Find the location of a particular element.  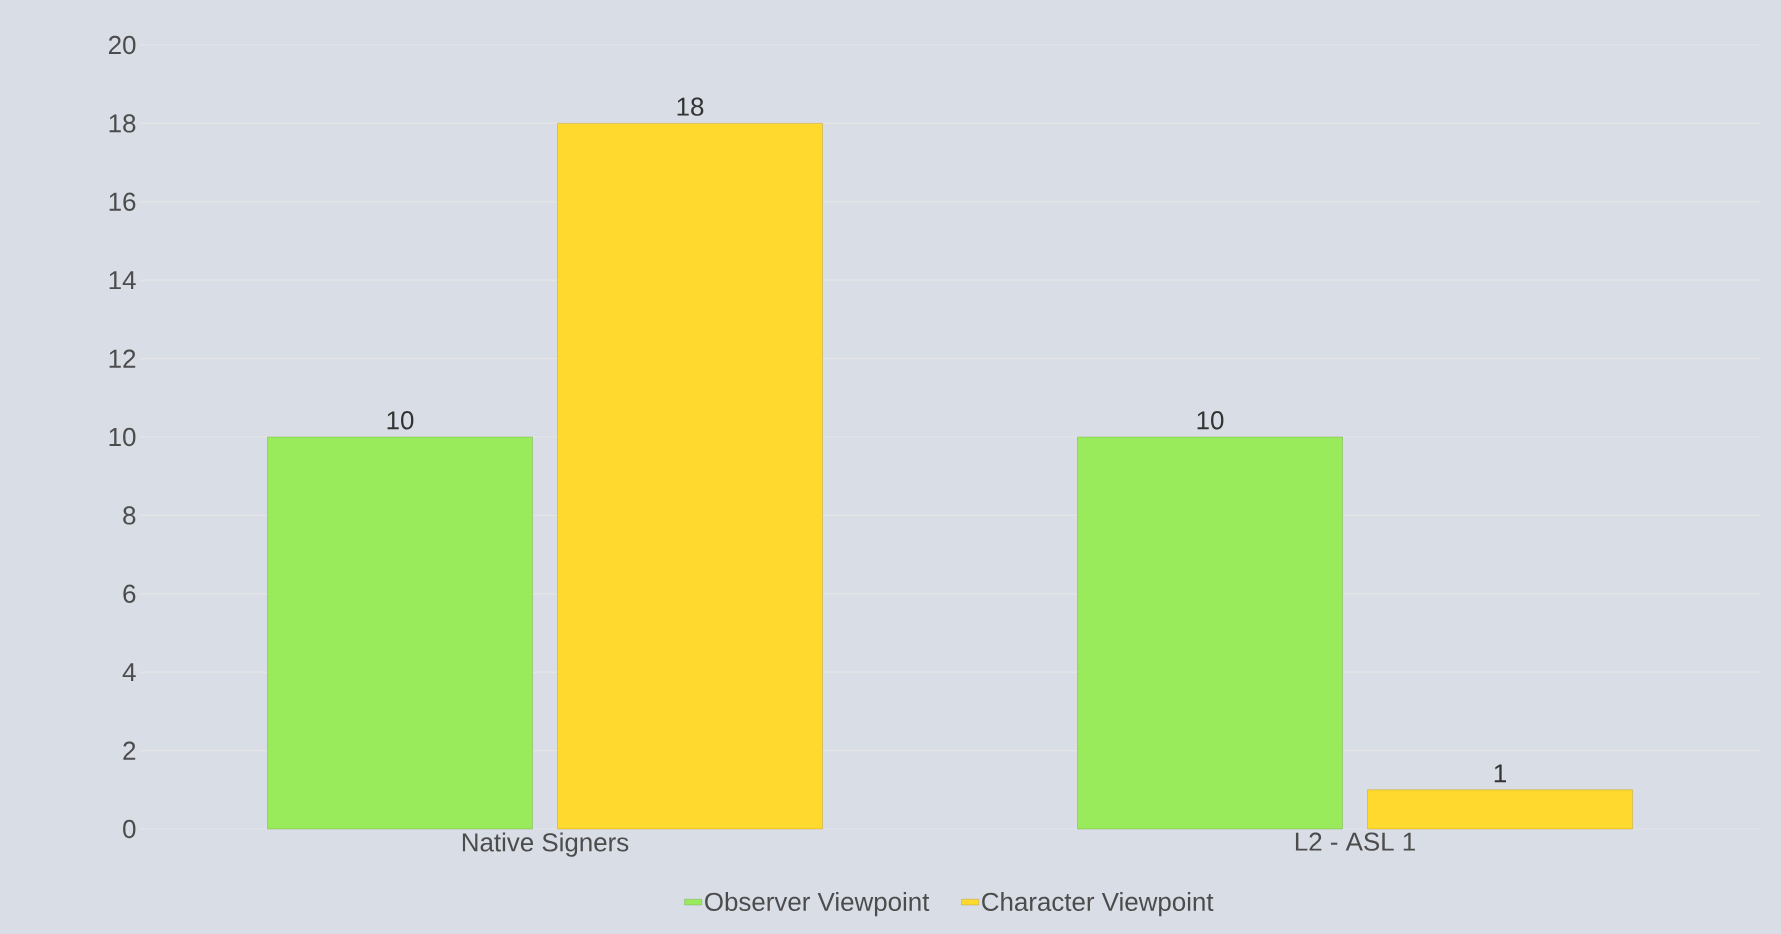

x-tick-label: L2 - ASL 1 is located at coordinates (1355, 841).